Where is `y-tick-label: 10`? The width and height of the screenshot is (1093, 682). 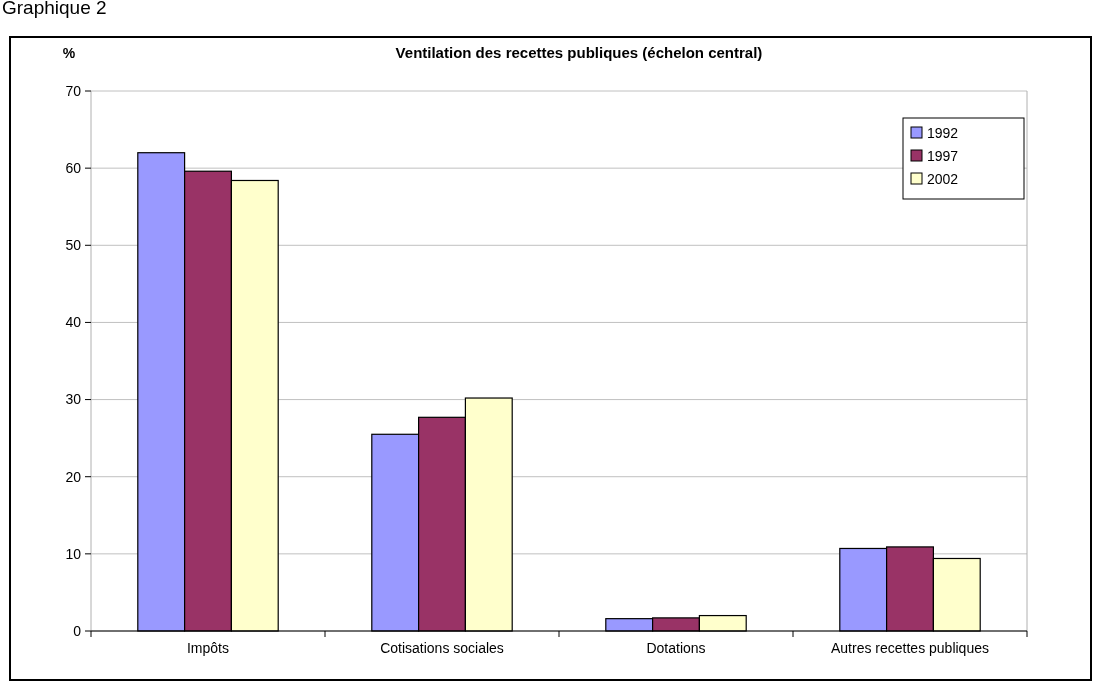 y-tick-label: 10 is located at coordinates (73, 553).